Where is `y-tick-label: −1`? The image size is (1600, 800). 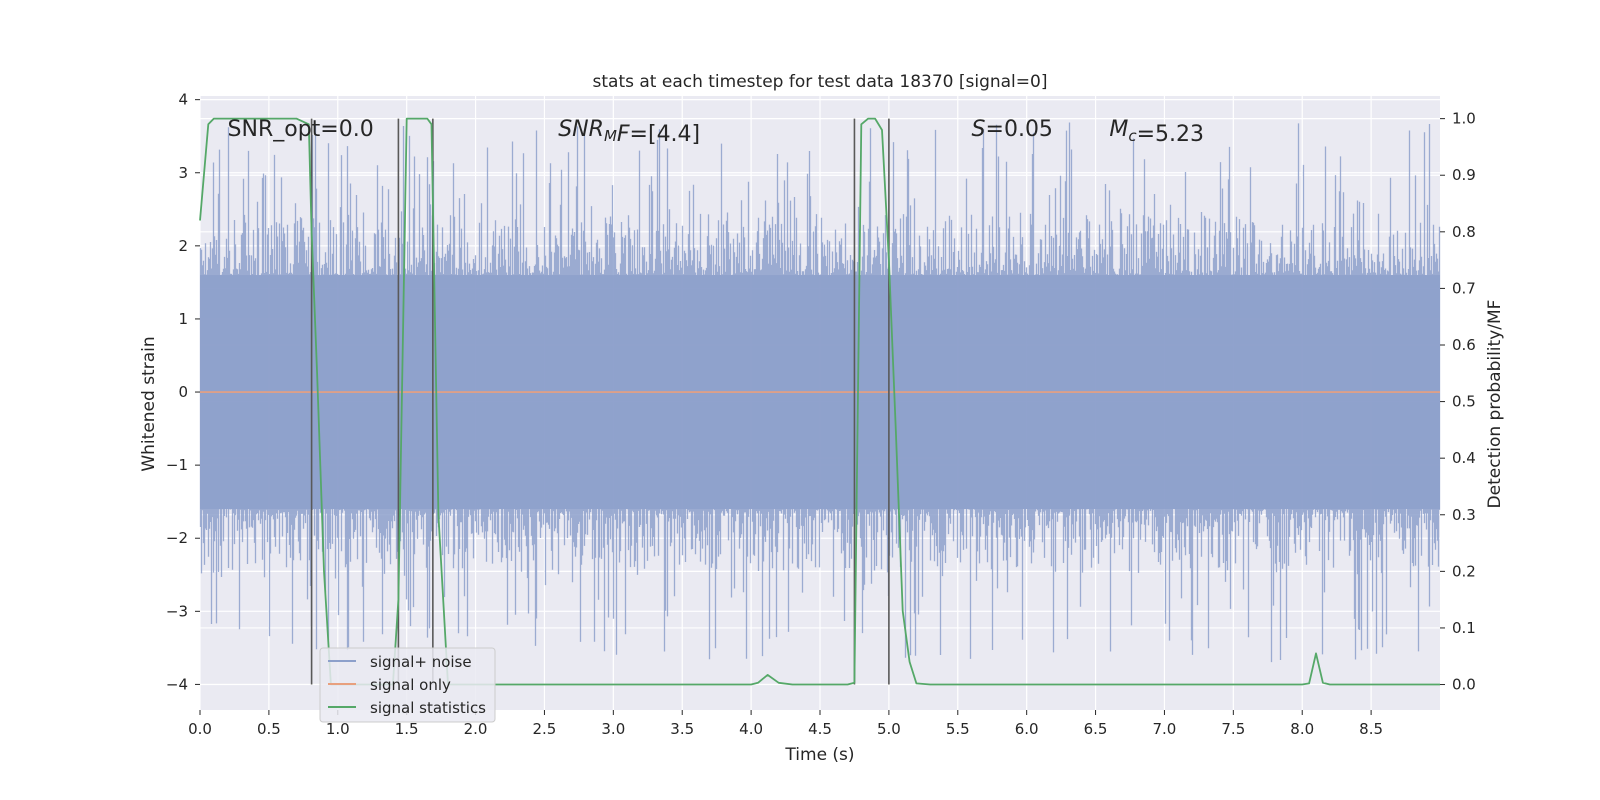 y-tick-label: −1 is located at coordinates (177, 465).